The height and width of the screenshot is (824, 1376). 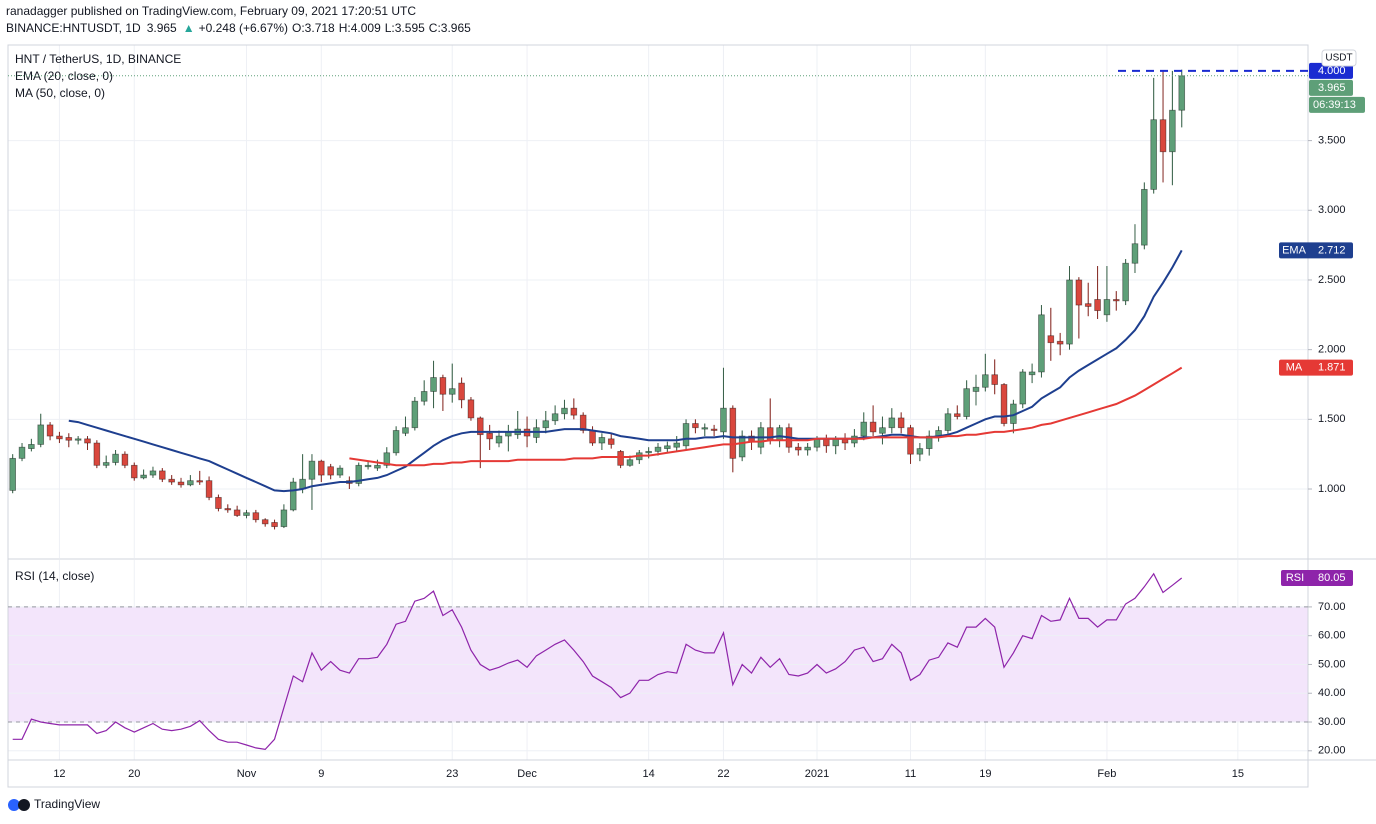 I want to click on y-tick-label: 1.500, so click(x=1332, y=419).